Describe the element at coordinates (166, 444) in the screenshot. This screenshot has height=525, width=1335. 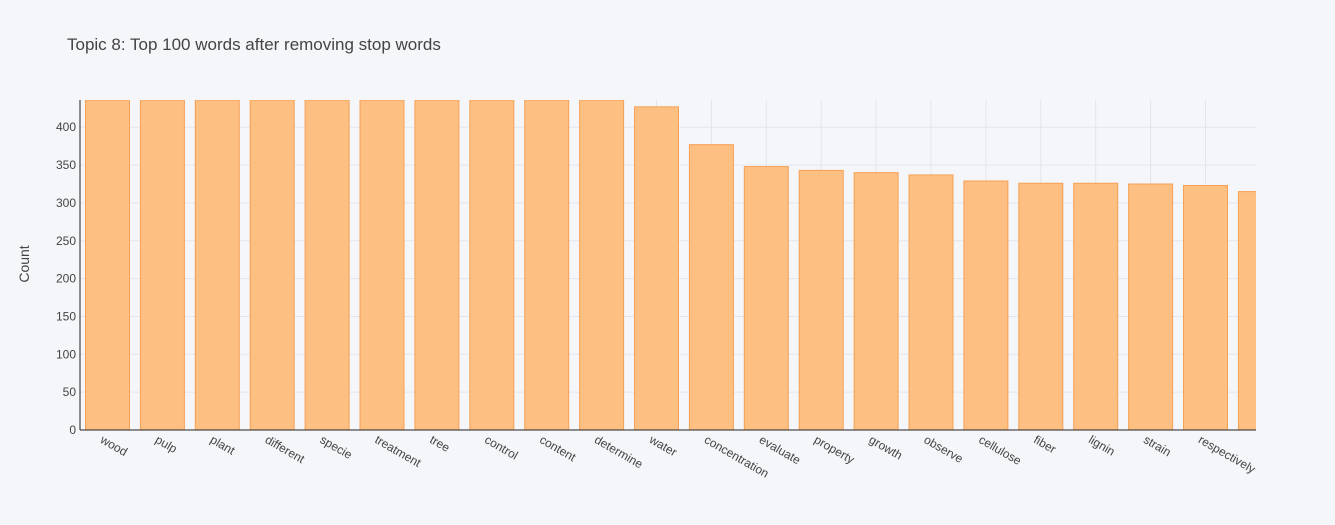
I see `x-tick-label: pulp` at that location.